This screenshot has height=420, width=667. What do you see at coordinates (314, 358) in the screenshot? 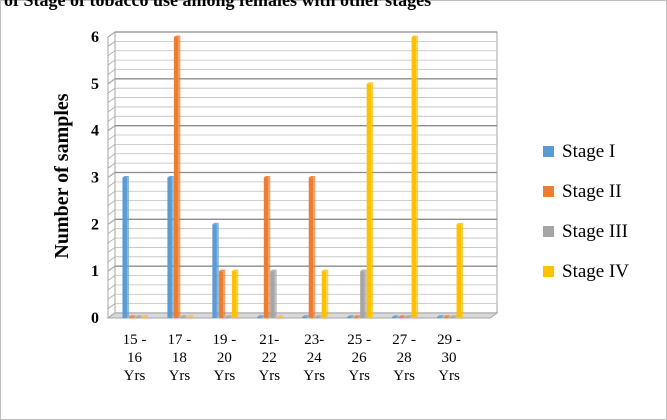
I see `x-category-label: 23-24 Yrs` at bounding box center [314, 358].